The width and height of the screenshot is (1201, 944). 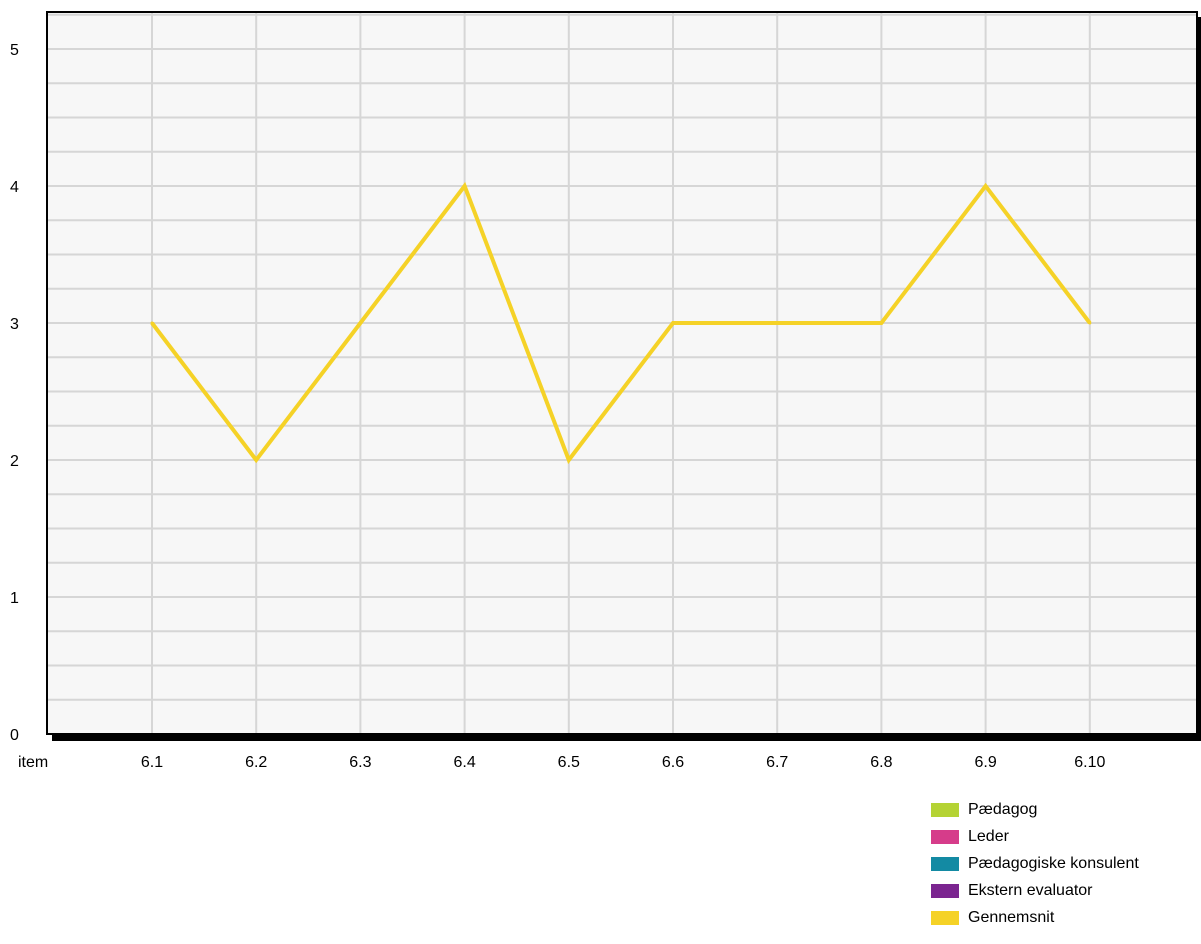 I want to click on legend-label: Leder, so click(x=988, y=836).